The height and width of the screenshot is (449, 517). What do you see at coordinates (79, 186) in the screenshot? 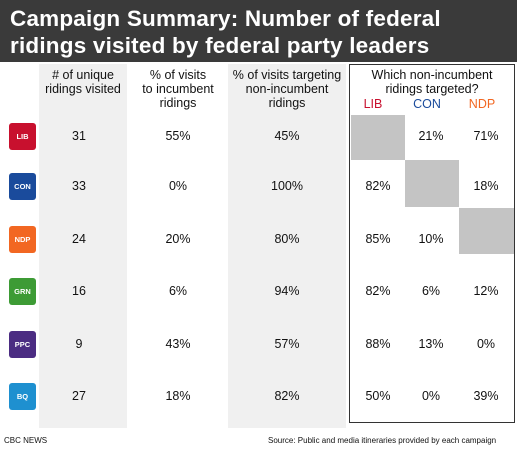
I see `cell-con-unique: 33` at bounding box center [79, 186].